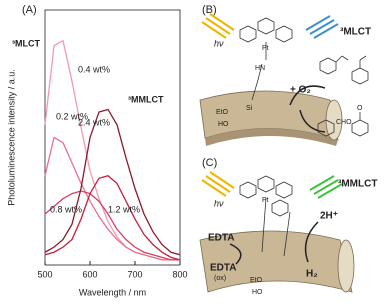 Image resolution: width=390 pixels, height=307 pixels. What do you see at coordinates (344, 122) in the screenshot?
I see `aldehyde: CHO` at bounding box center [344, 122].